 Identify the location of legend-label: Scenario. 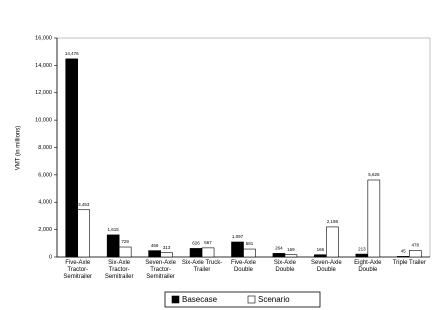
(274, 299).